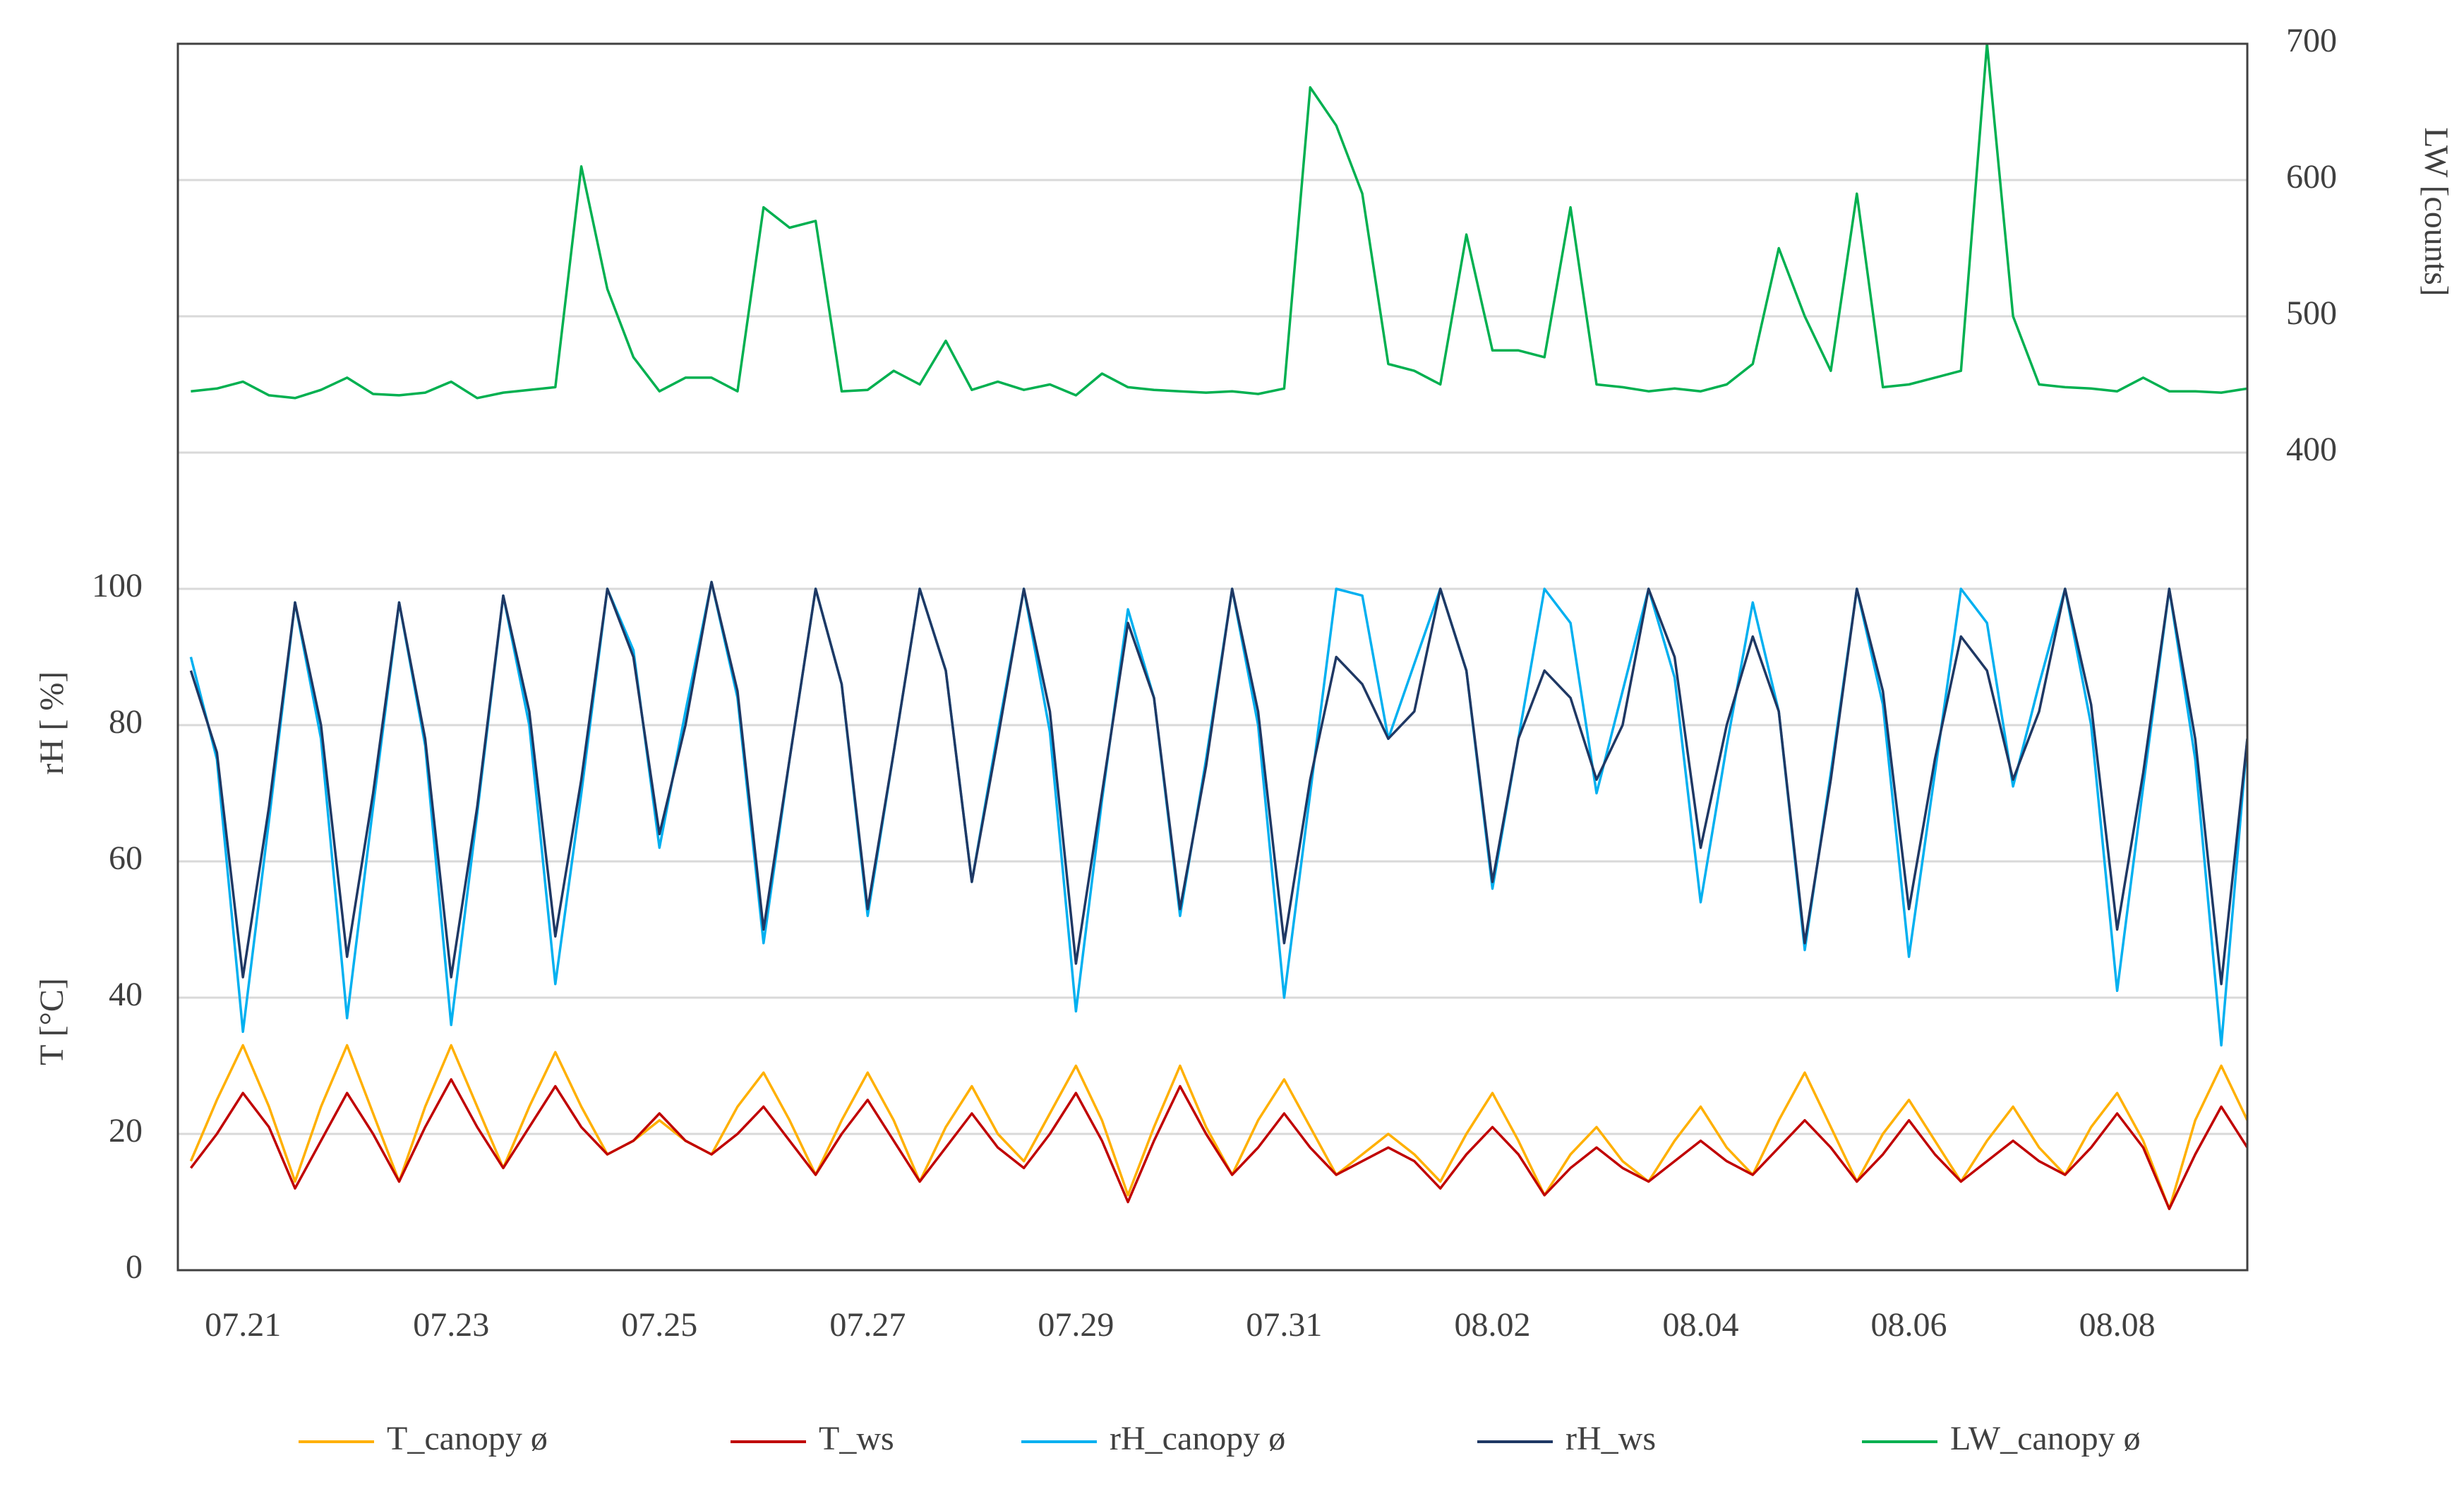 This screenshot has height=1494, width=2464. What do you see at coordinates (659, 1325) in the screenshot?
I see `x-tick-label: 07.25` at bounding box center [659, 1325].